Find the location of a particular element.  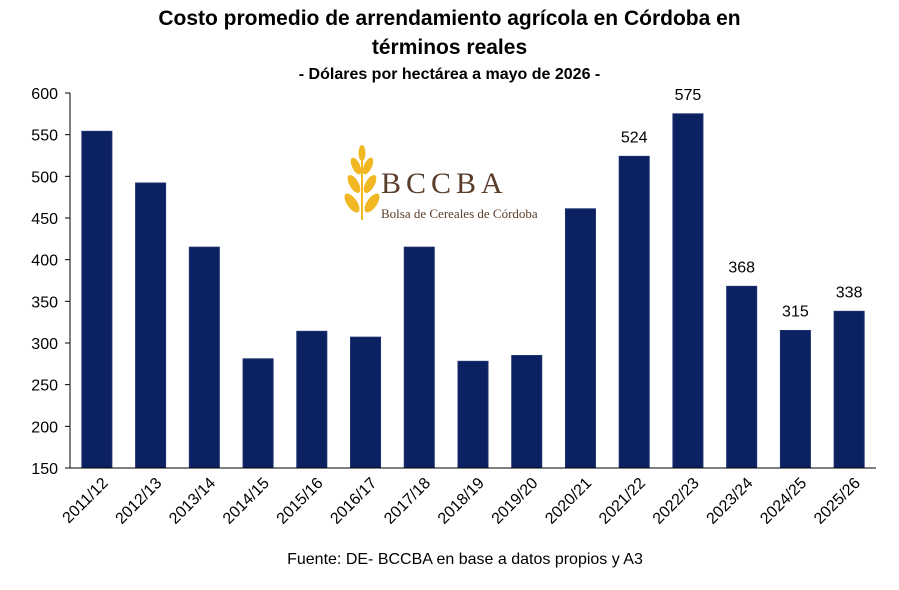

x-tick-label: 2021/22 is located at coordinates (622, 501).